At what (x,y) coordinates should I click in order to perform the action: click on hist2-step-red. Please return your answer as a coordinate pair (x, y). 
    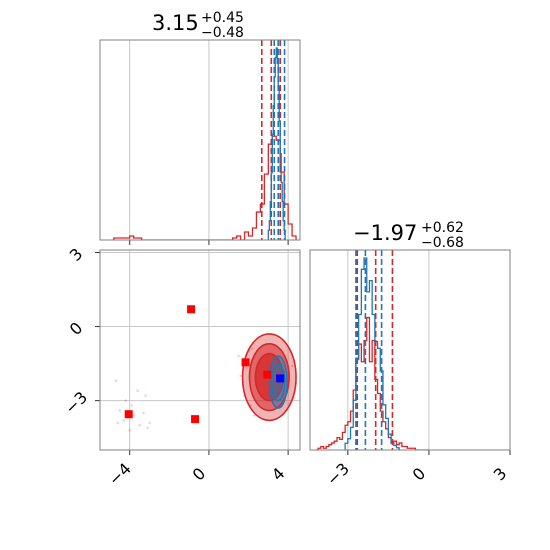
    Looking at the image, I should click on (372, 383).